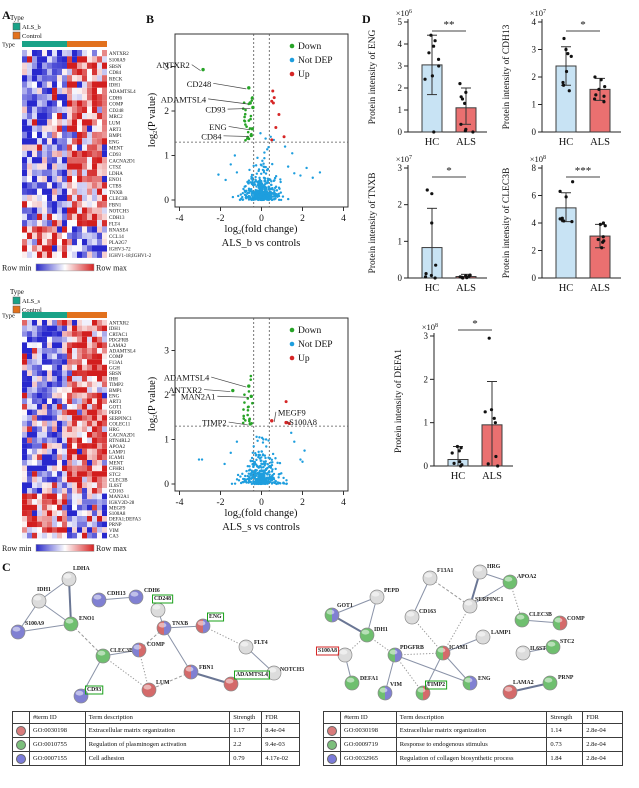  I want to click on gene-label: F13A1, so click(116, 363).